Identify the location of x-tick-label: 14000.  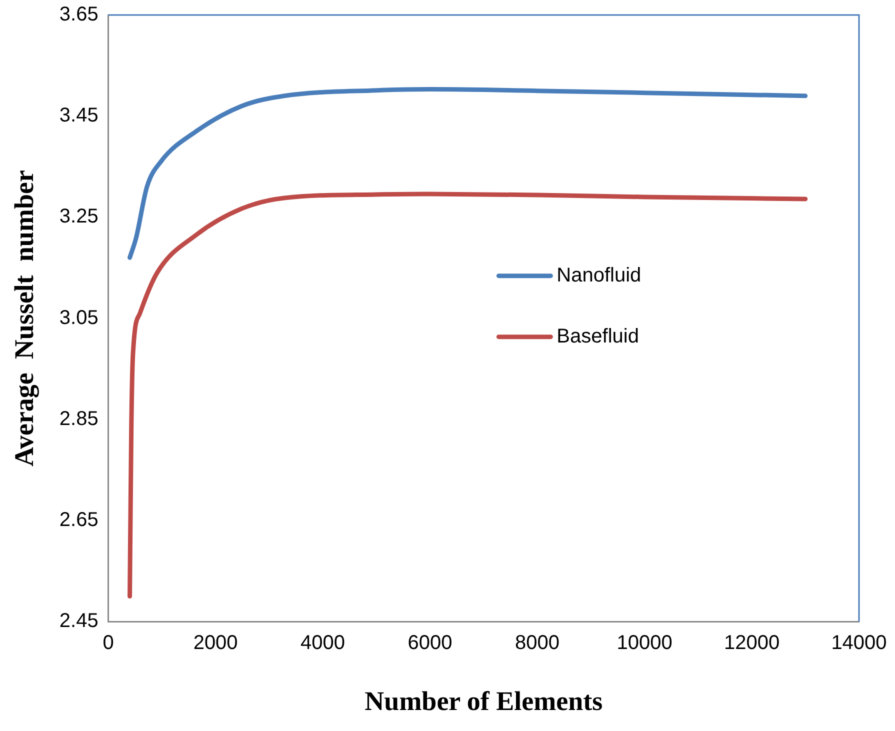
(859, 643).